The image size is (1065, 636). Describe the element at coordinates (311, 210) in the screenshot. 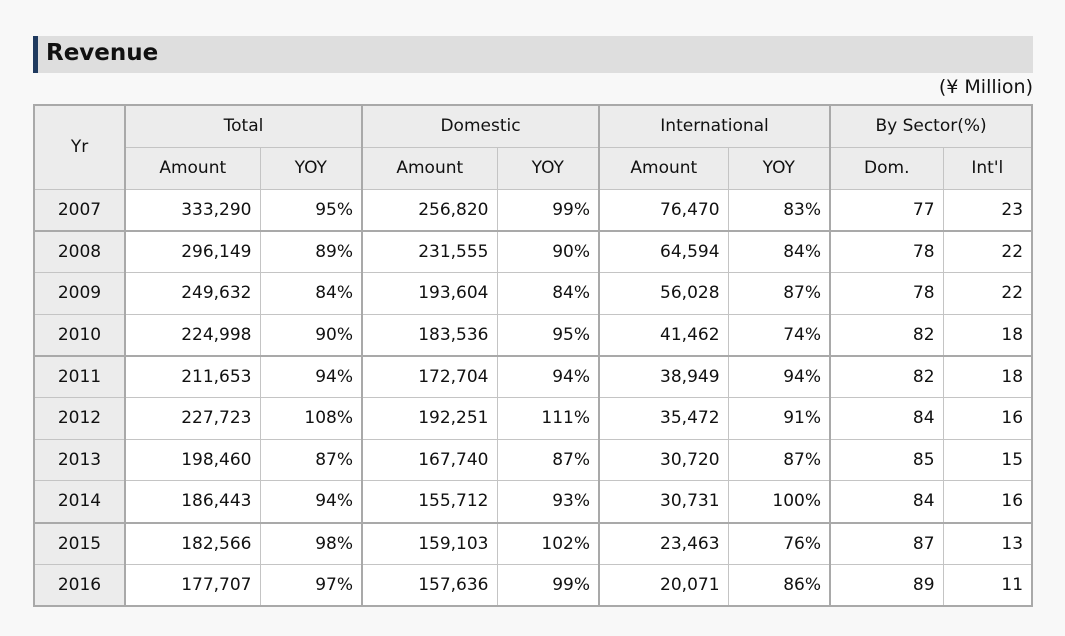

I see `cell-total-yoy: 95%` at that location.